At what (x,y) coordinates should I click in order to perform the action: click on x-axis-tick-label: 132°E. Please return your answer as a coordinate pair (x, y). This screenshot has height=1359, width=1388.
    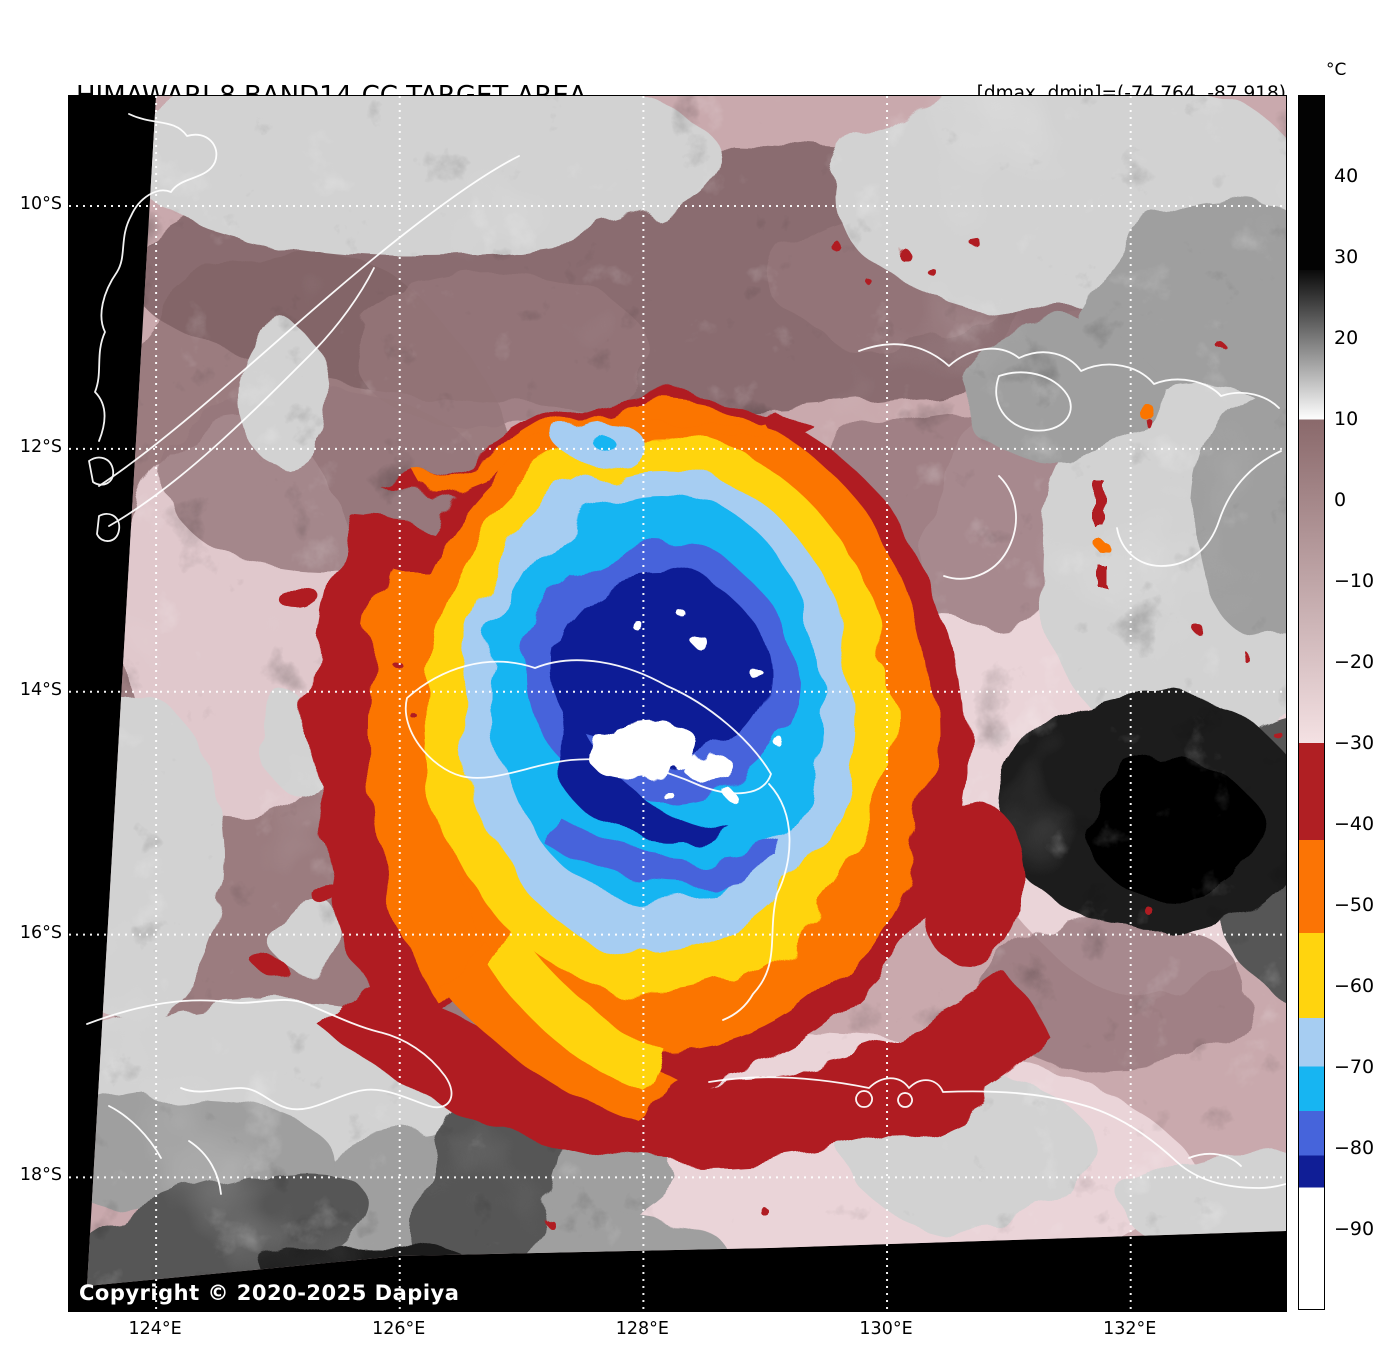
    Looking at the image, I should click on (1130, 1329).